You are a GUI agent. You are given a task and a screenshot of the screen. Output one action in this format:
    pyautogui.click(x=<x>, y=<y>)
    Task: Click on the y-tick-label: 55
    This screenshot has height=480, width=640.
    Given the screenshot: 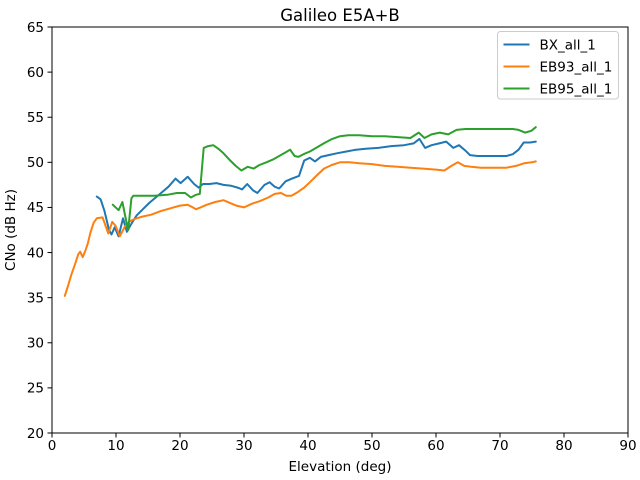 What is the action you would take?
    pyautogui.click(x=35, y=118)
    